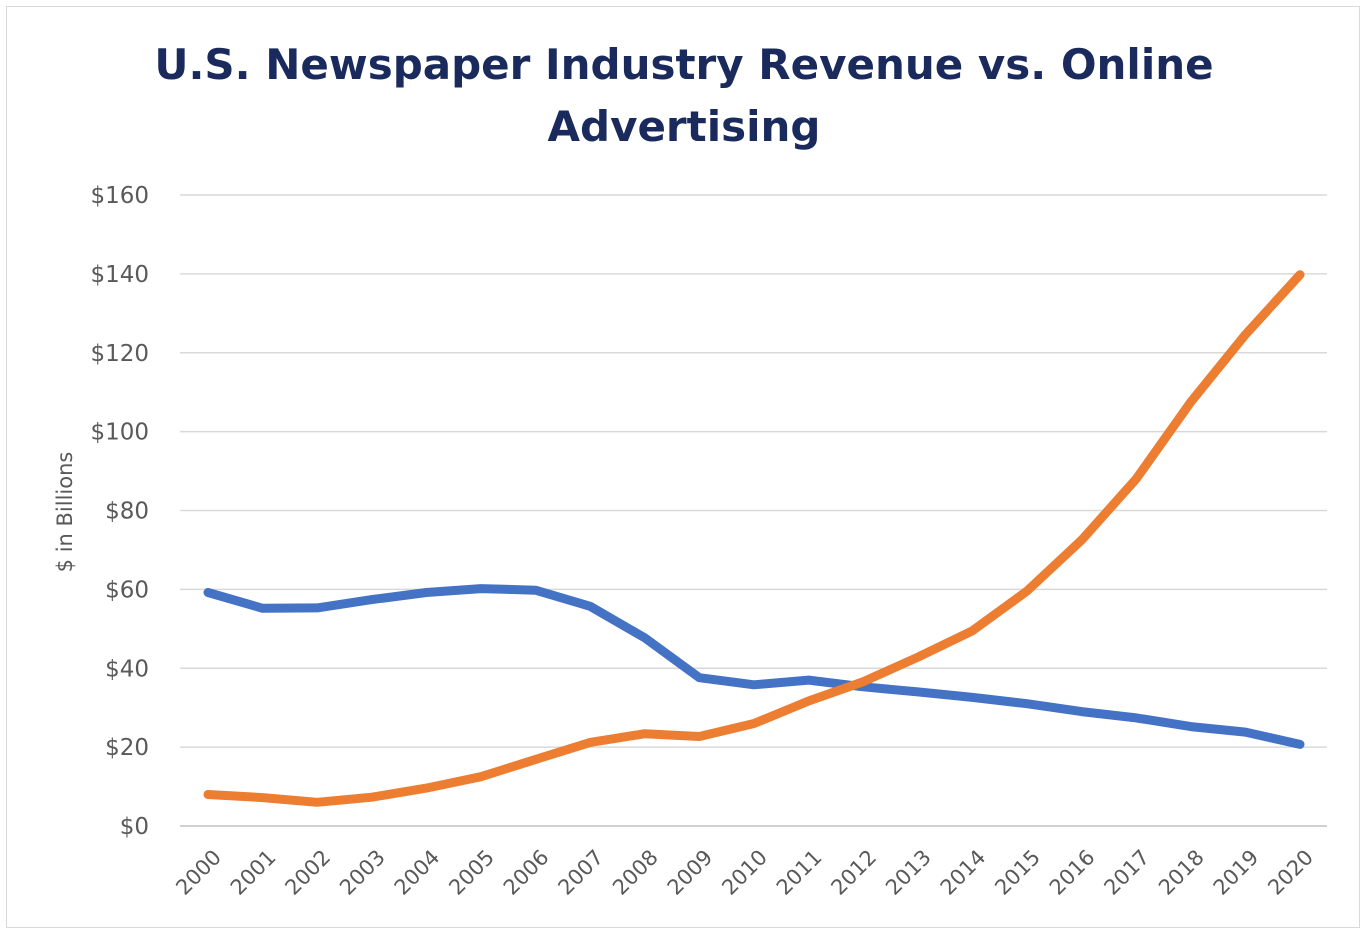 This screenshot has width=1368, height=936. What do you see at coordinates (1126, 872) in the screenshot?
I see `x-tick-label: 2017` at bounding box center [1126, 872].